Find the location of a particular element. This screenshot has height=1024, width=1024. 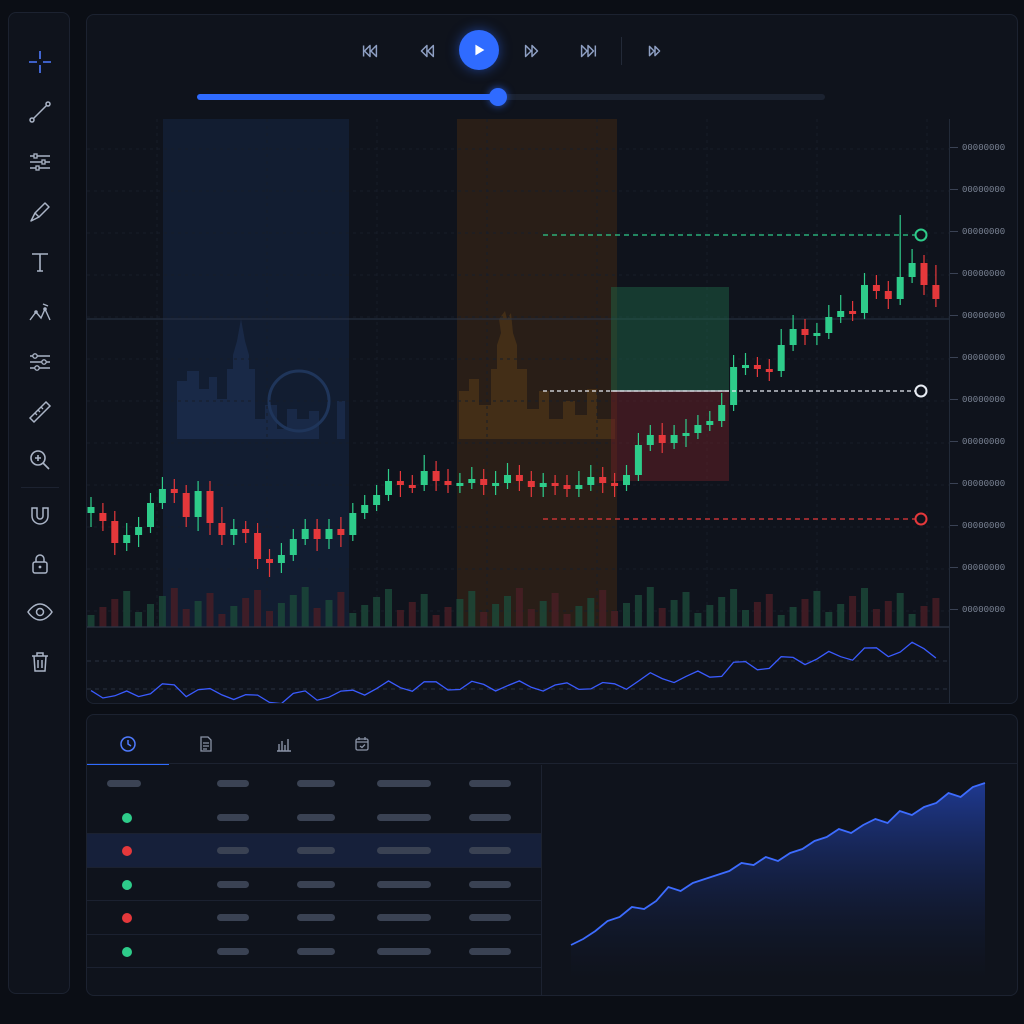

play-button is located at coordinates (479, 50).